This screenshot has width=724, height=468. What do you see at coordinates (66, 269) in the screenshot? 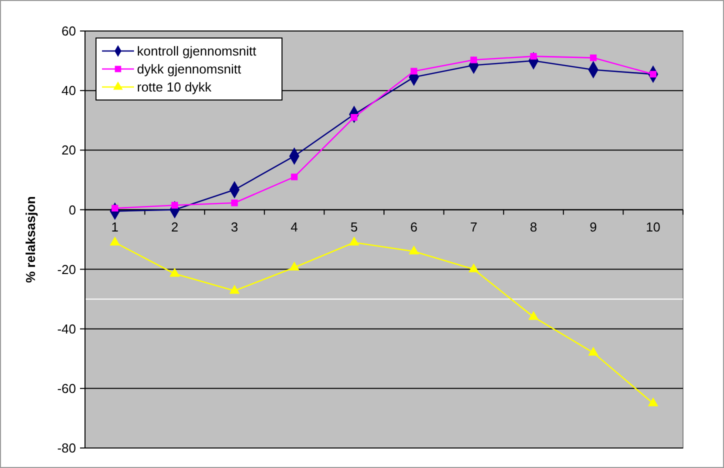
I see `y-tick-label: -20` at bounding box center [66, 269].